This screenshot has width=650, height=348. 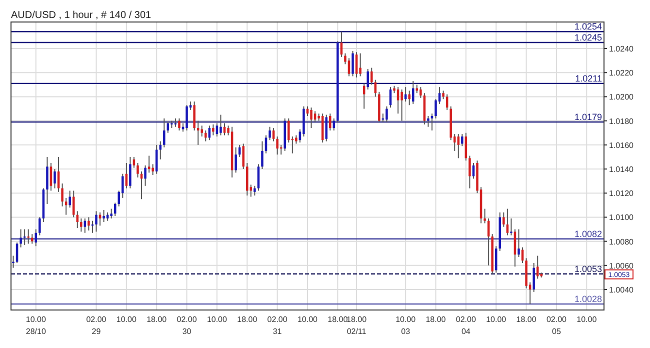 I want to click on ref-line-label: 1.0053, so click(x=588, y=269).